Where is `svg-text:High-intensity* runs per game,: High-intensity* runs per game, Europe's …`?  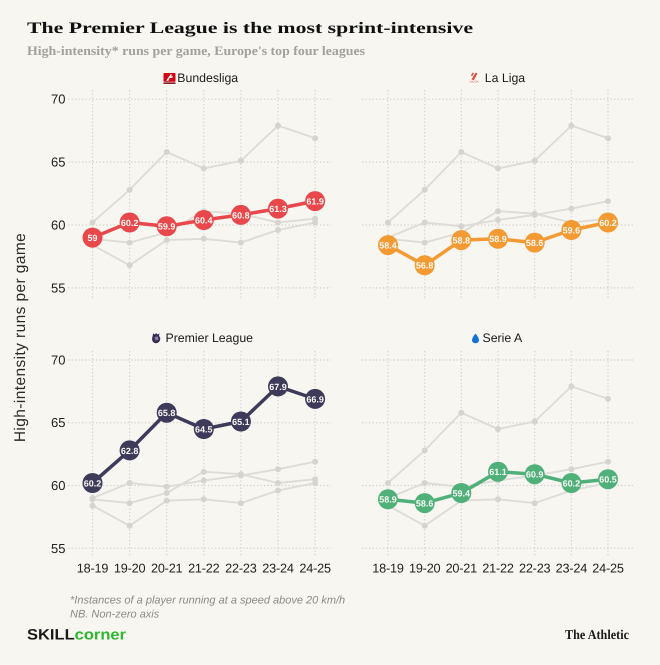 svg-text:High-intensity* runs per game,: High-intensity* runs per game, Europe's … is located at coordinates (196, 50).